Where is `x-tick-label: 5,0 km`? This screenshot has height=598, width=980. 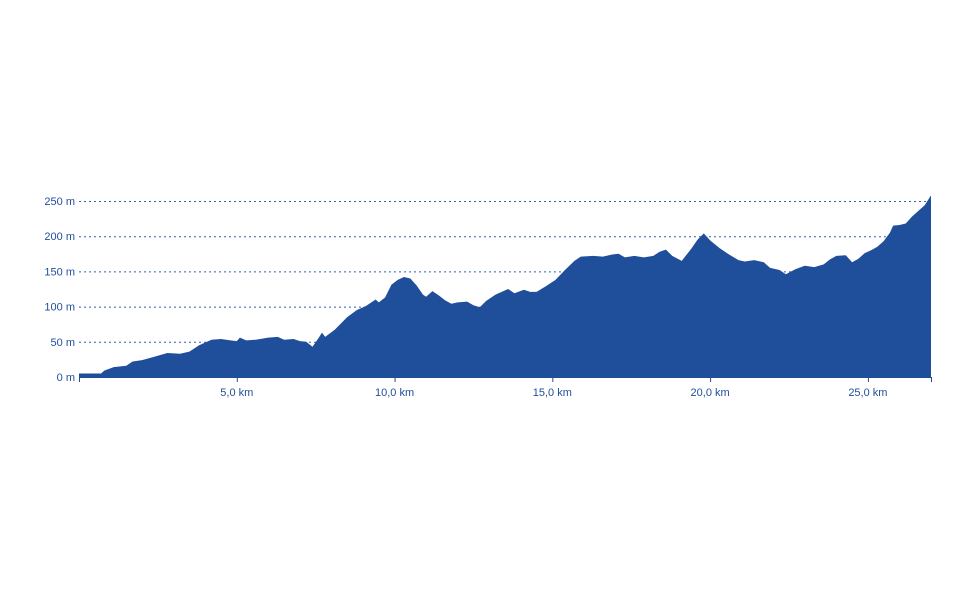 x-tick-label: 5,0 km is located at coordinates (236, 393).